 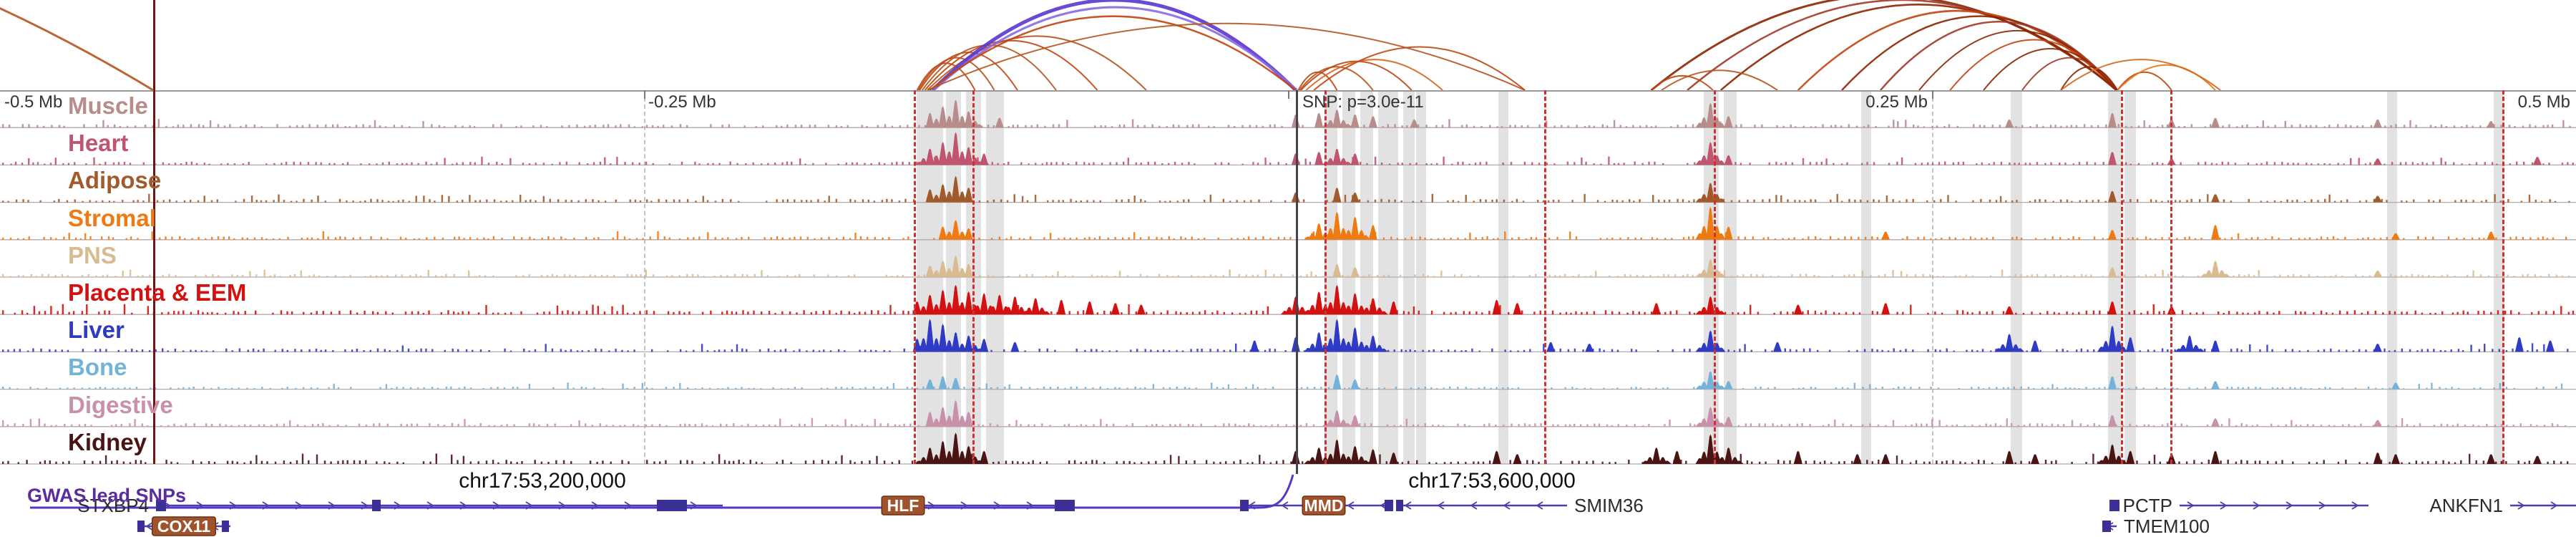 What do you see at coordinates (108, 105) in the screenshot?
I see `track-label-muscle: Muscle` at bounding box center [108, 105].